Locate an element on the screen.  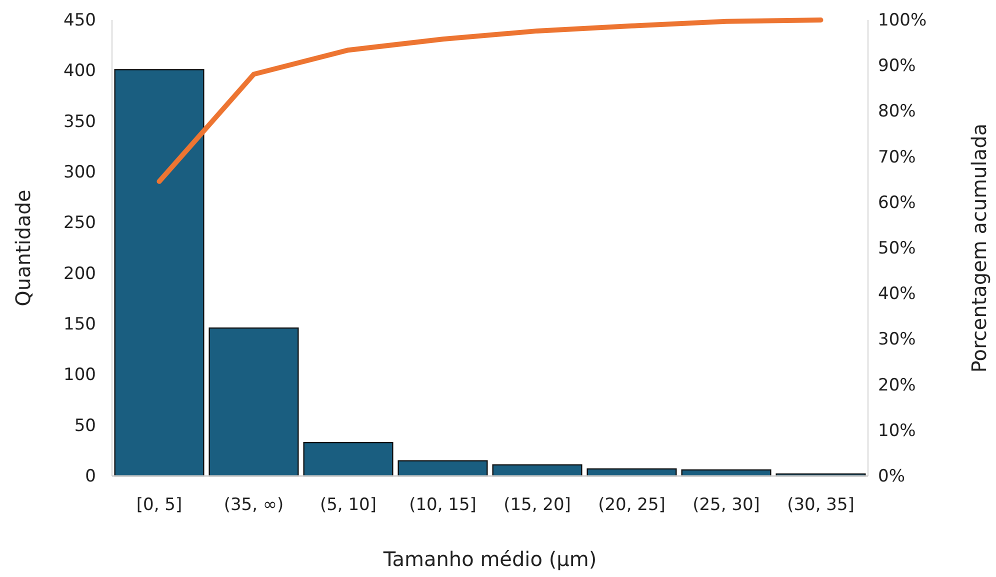
x-tick-label: (5, 10] is located at coordinates (348, 505).